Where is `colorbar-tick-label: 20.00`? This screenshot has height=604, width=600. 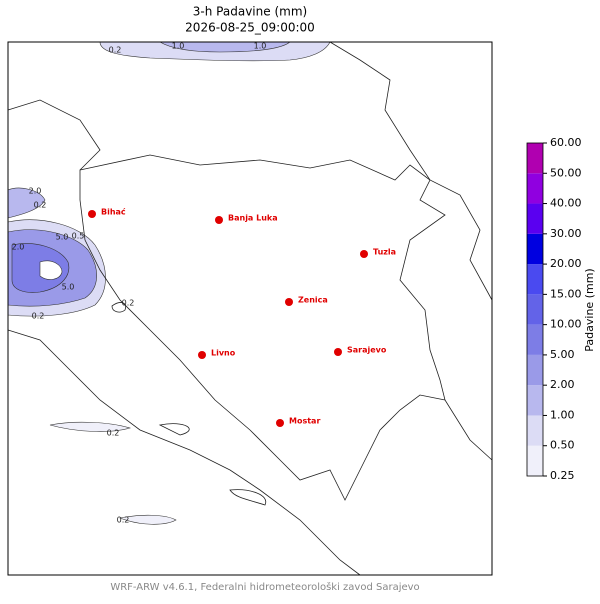
colorbar-tick-label: 20.00 is located at coordinates (566, 263).